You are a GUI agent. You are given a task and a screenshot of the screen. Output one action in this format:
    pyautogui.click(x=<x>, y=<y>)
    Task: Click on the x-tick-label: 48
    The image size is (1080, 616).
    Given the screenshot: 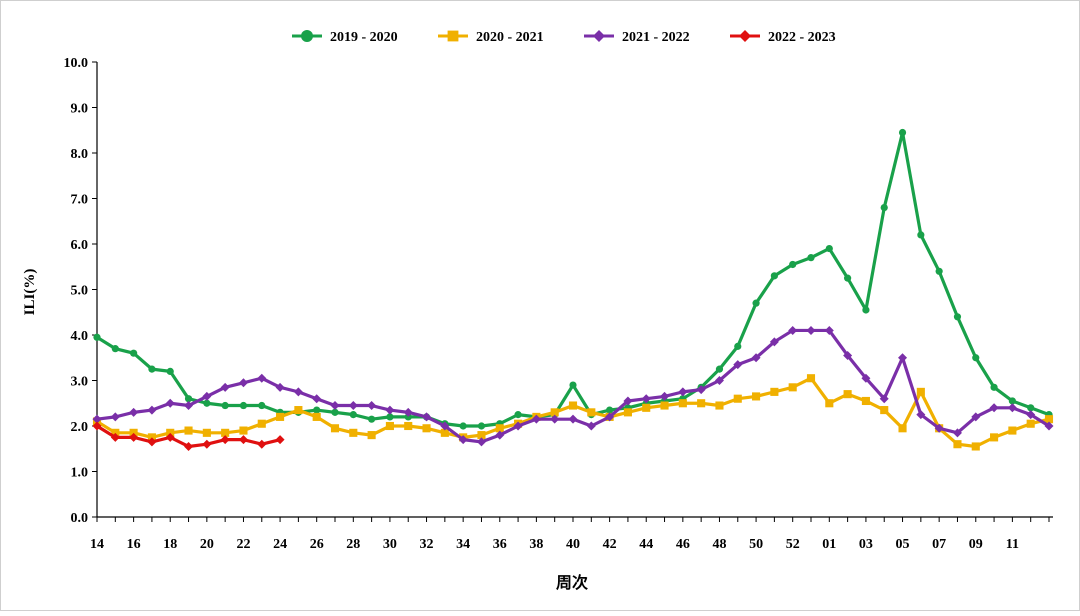 What is the action you would take?
    pyautogui.click(x=719, y=544)
    